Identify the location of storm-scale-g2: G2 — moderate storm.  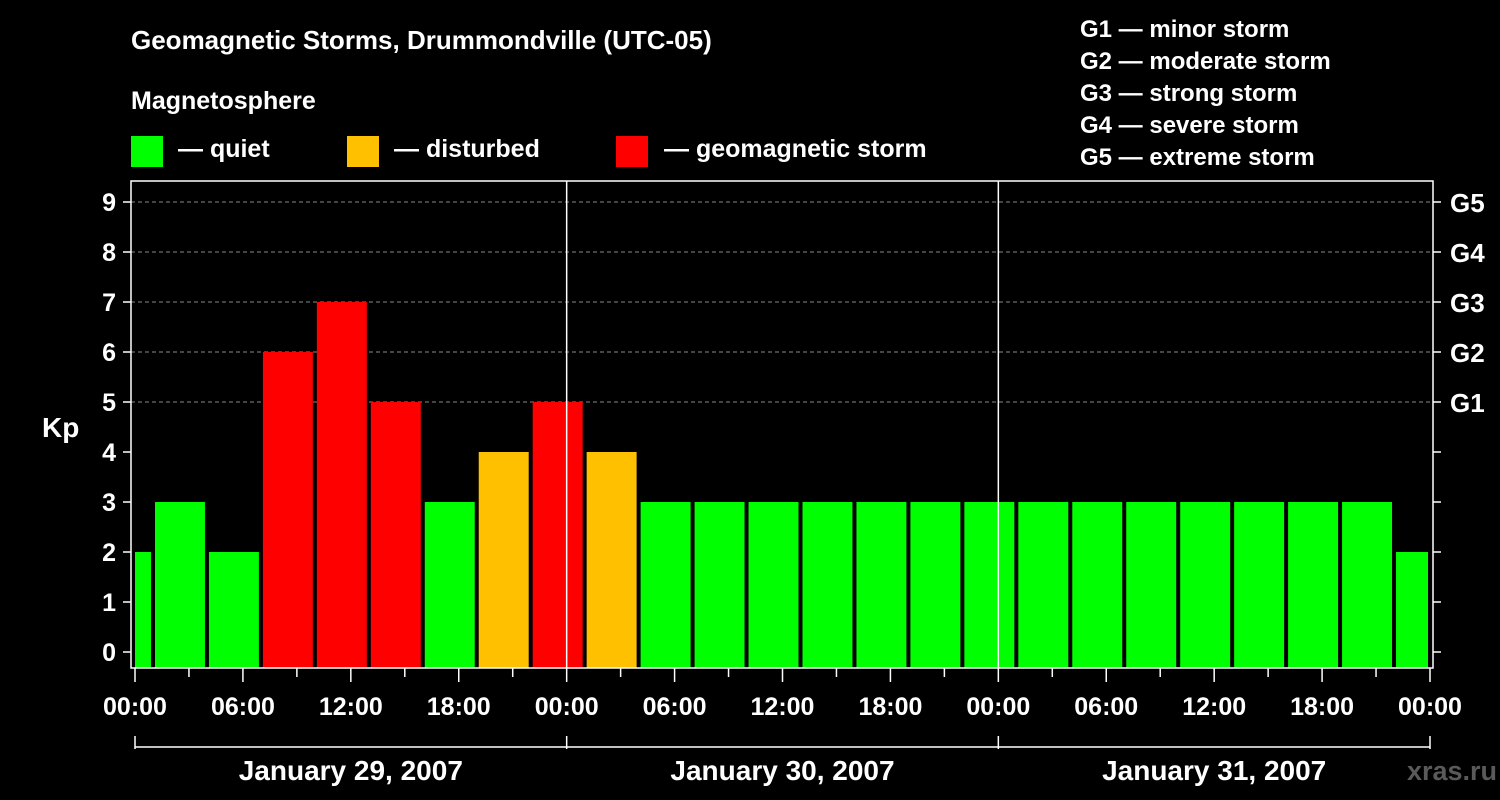
(1205, 61).